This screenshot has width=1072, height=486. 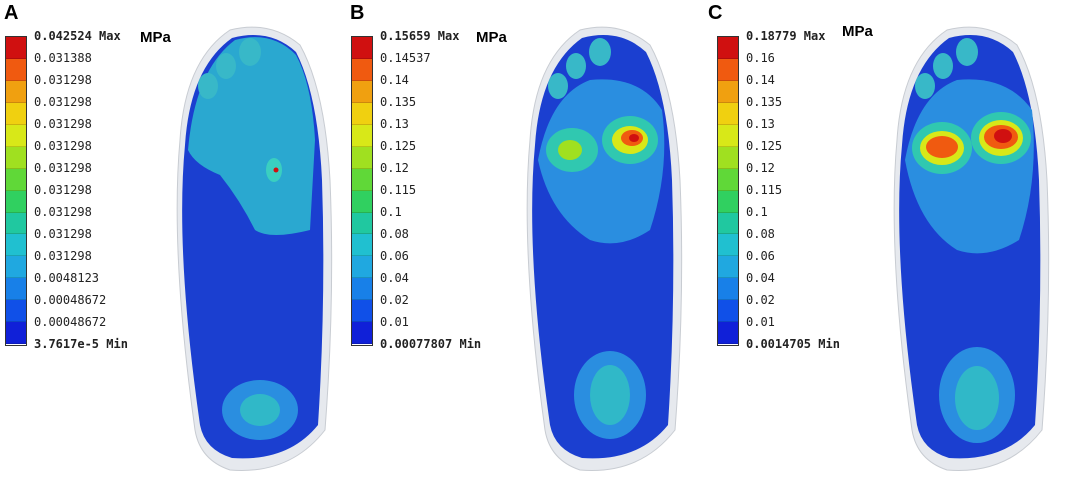 I want to click on panel-letter: C, so click(x=715, y=13).